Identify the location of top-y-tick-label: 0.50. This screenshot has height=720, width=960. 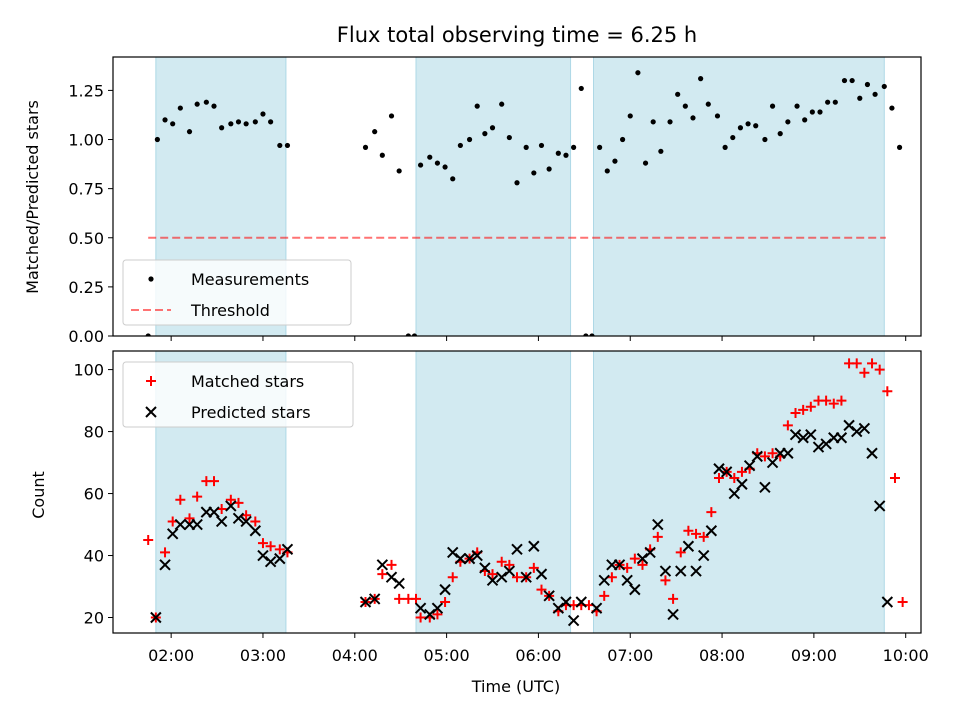
(86, 238).